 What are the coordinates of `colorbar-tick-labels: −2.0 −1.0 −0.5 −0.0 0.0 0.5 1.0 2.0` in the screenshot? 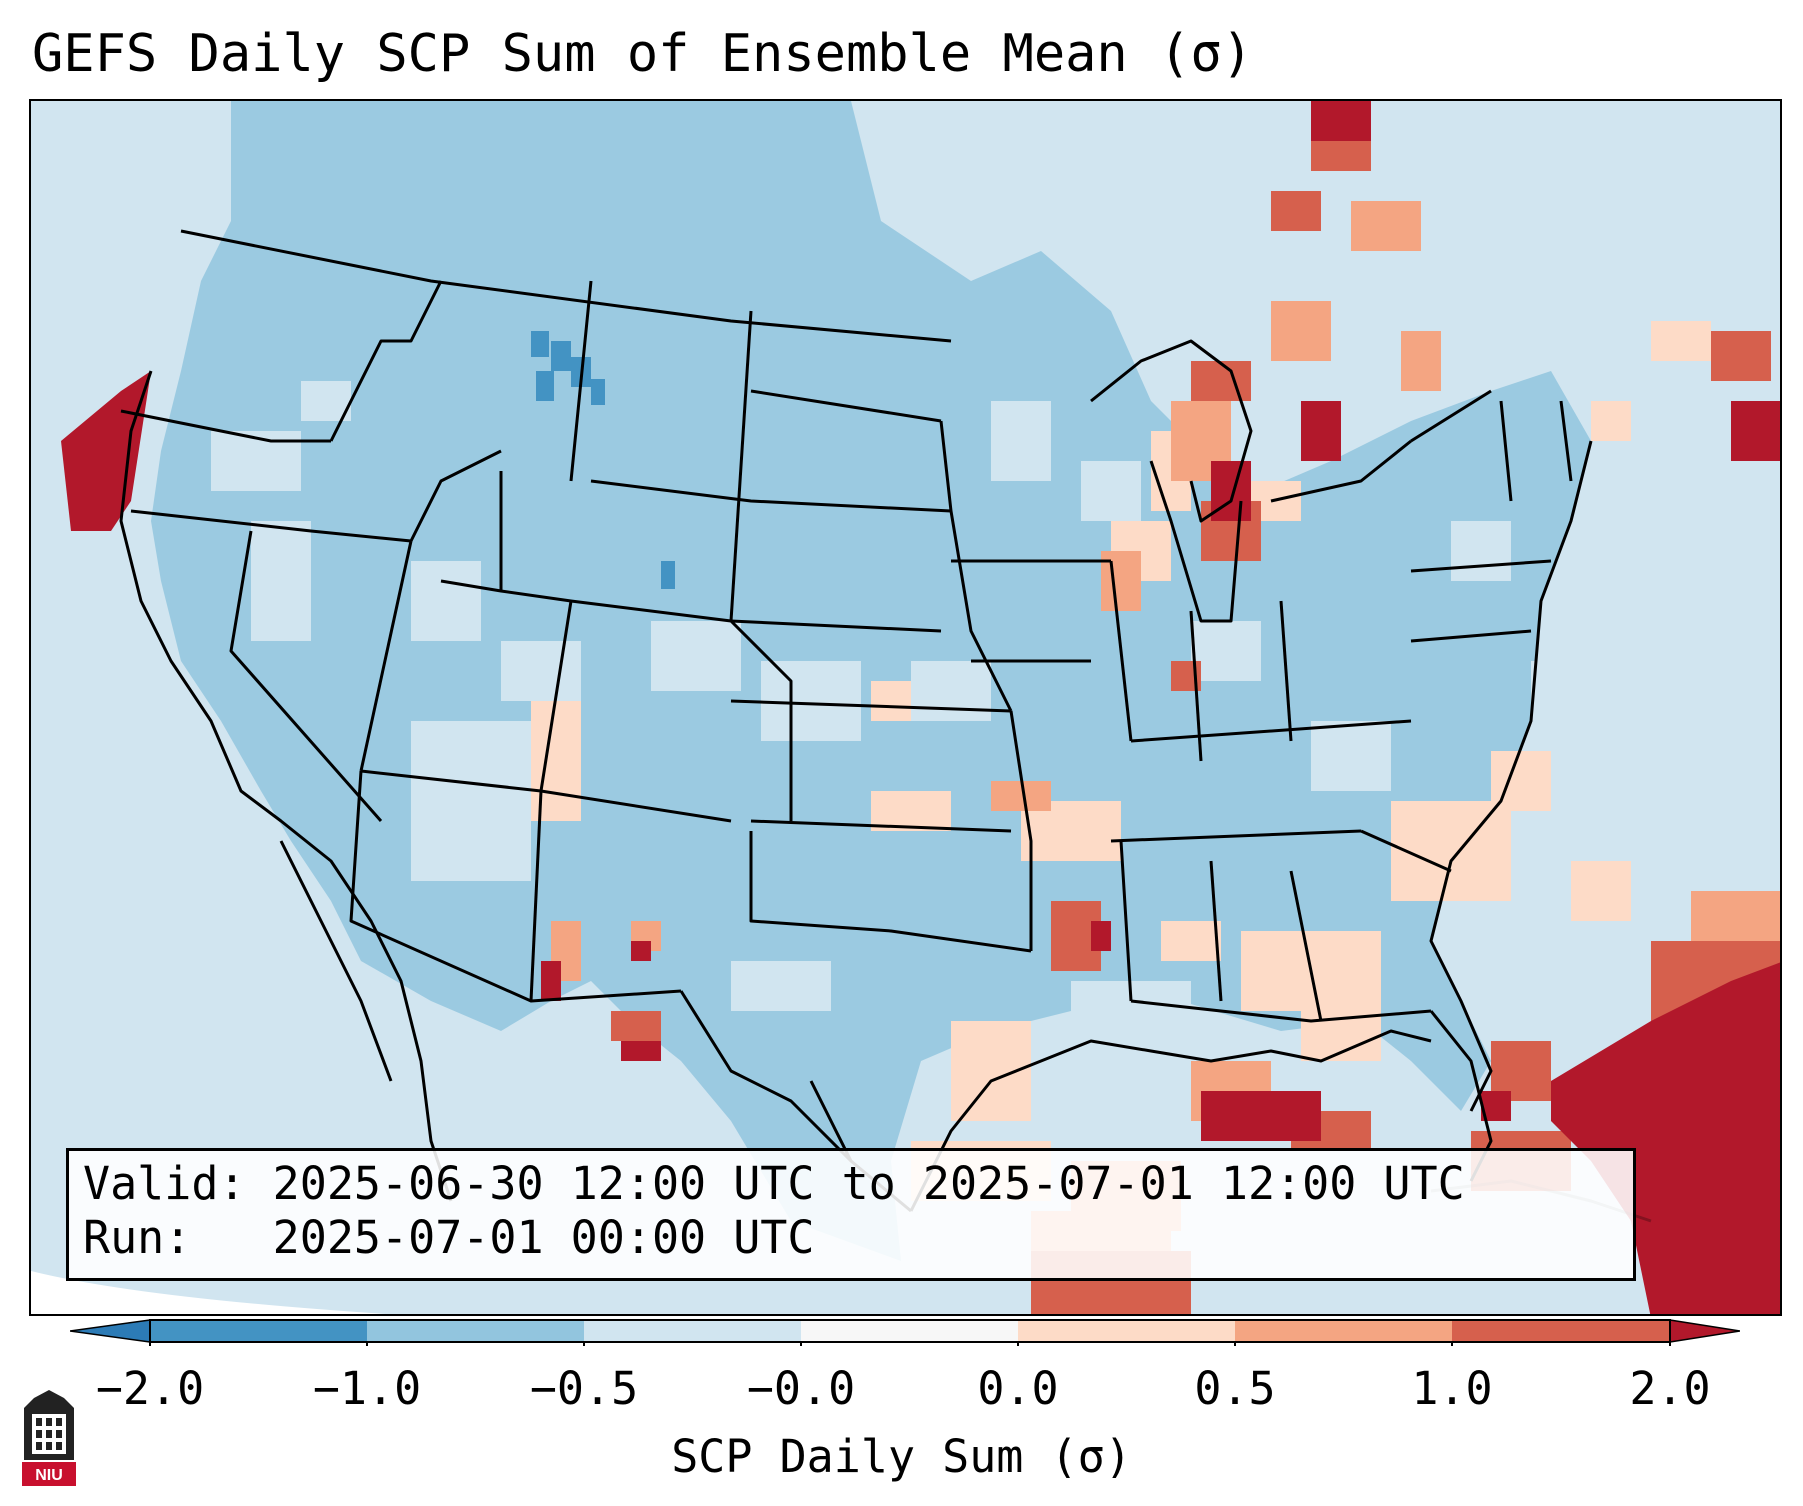 It's located at (901, 1392).